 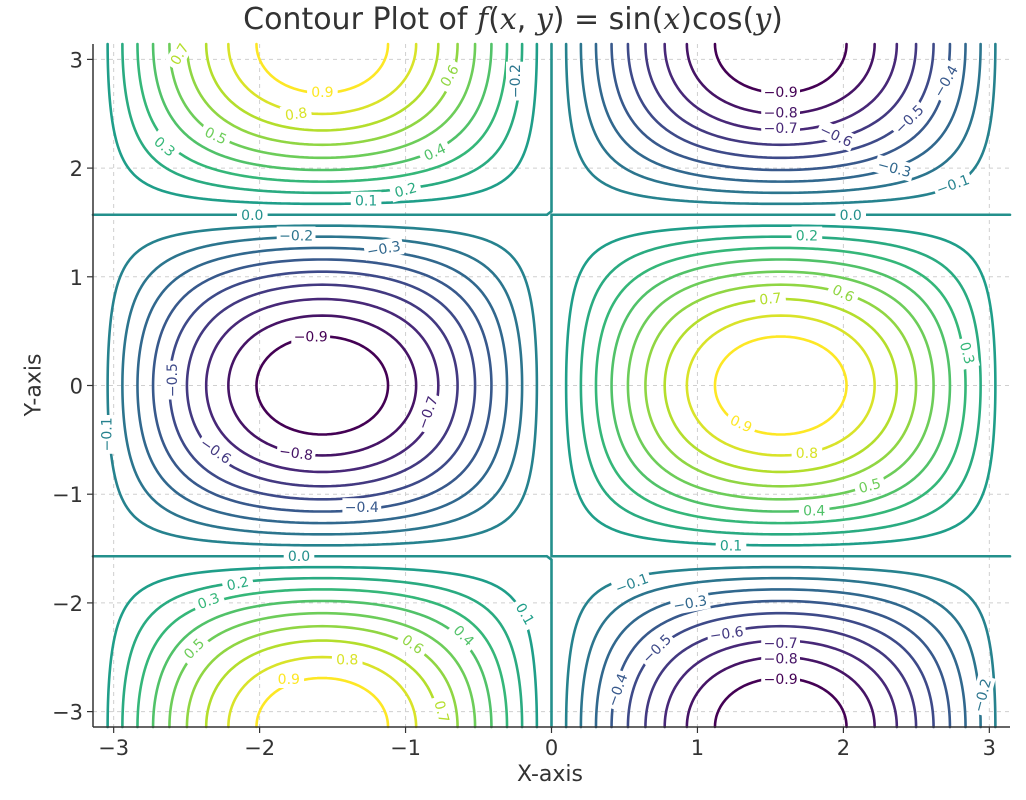 What do you see at coordinates (76, 278) in the screenshot?
I see `y-tick-label: 1` at bounding box center [76, 278].